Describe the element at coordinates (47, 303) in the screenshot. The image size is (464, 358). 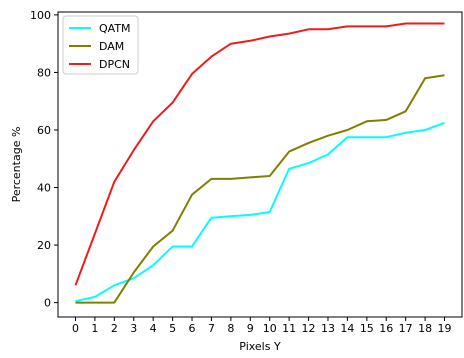
I see `y-tick-label: 0` at that location.